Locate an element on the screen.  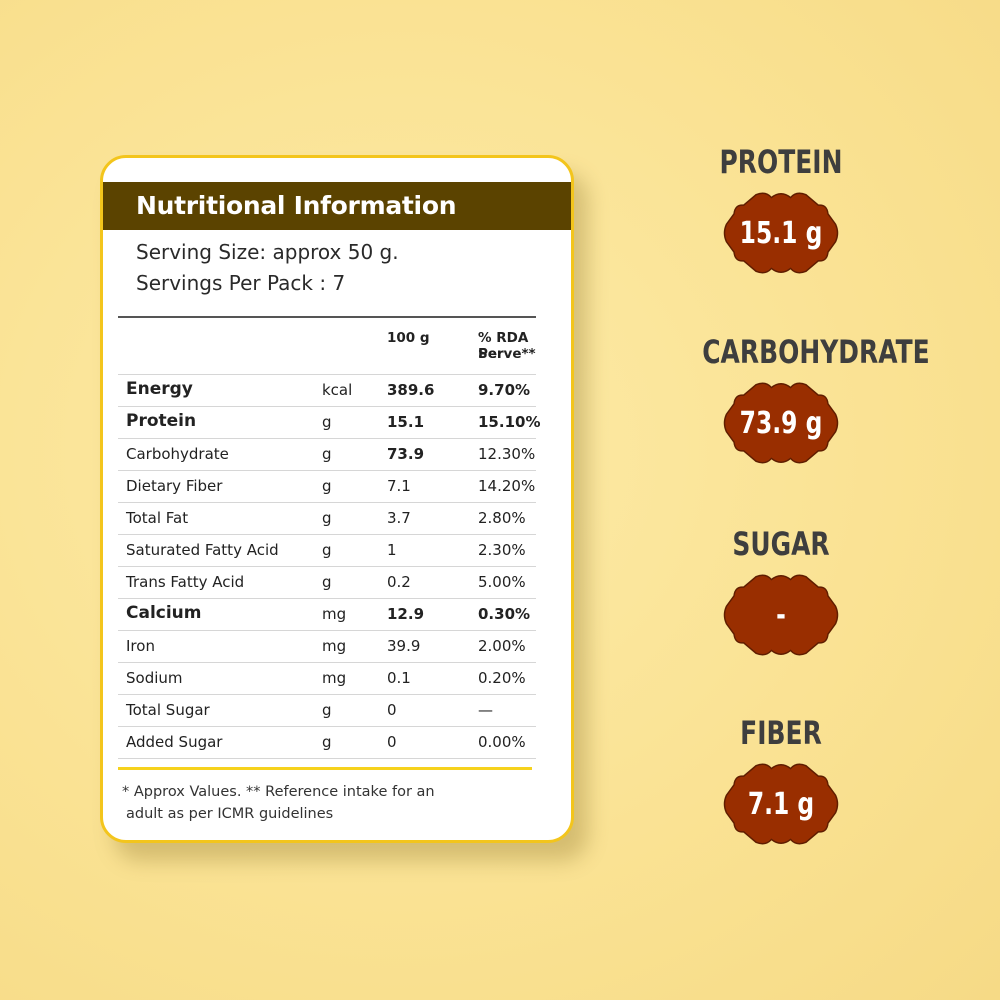
table-row: Calcium mg 12.9 0.30% is located at coordinates (327, 615).